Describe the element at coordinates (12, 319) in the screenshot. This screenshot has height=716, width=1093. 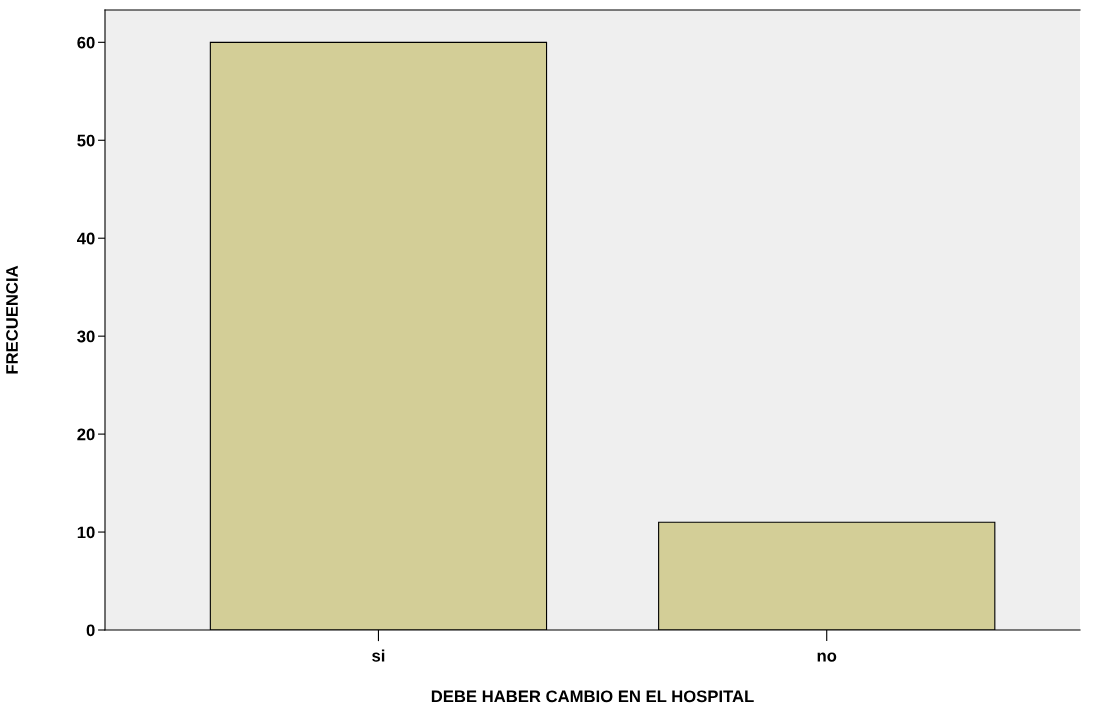
I see `y-axis-title: FRECUENCIA` at that location.